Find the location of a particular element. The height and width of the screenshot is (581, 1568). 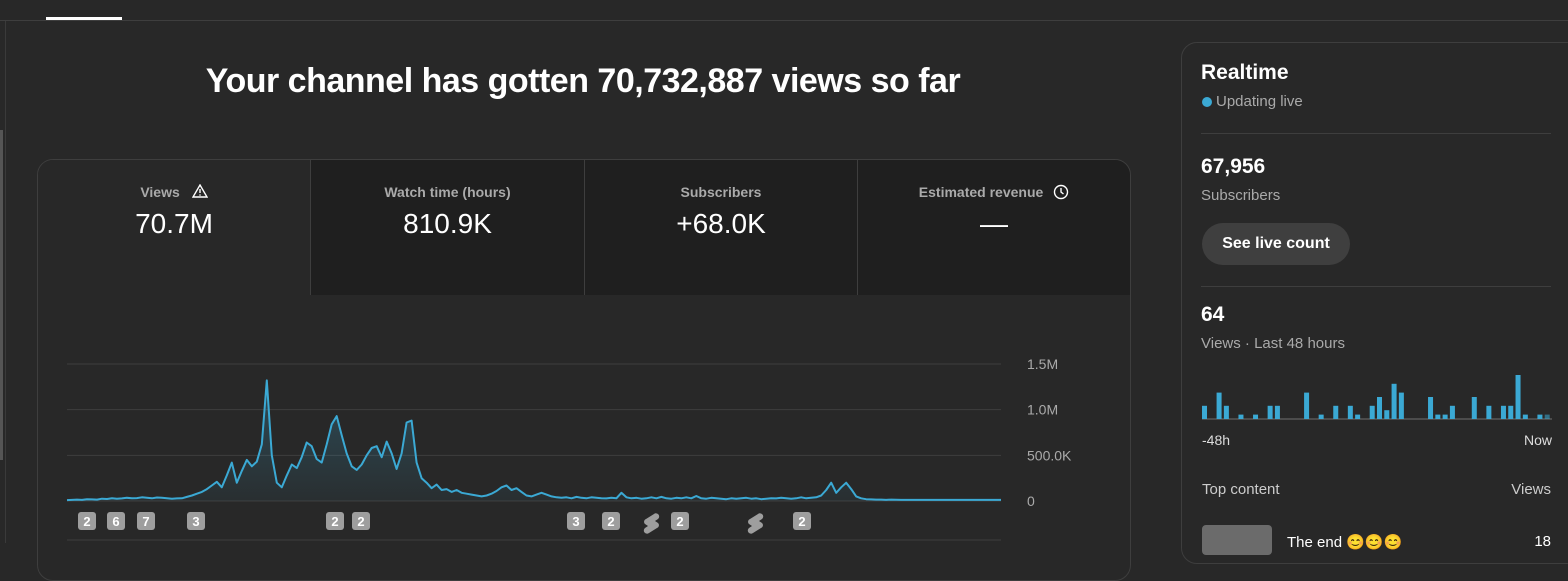

video-marker-label: 6 is located at coordinates (115, 521).